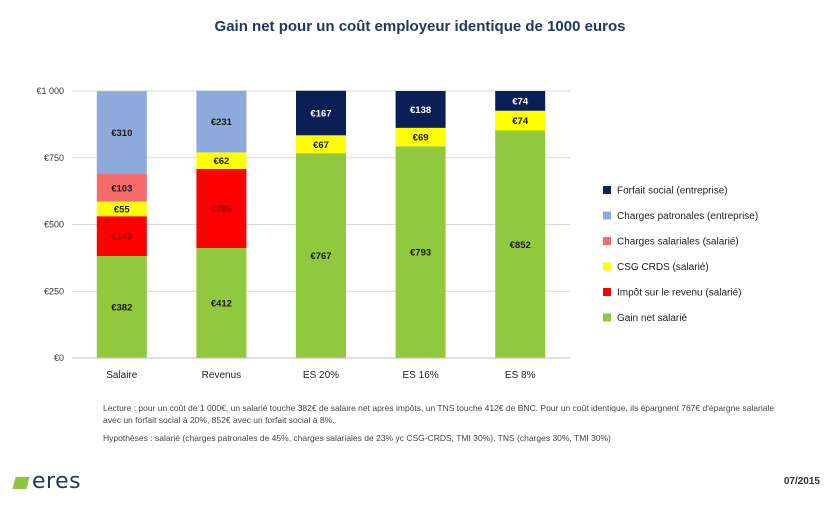 The height and width of the screenshot is (505, 840). Describe the element at coordinates (59, 358) in the screenshot. I see `y-tick-label: €0` at that location.